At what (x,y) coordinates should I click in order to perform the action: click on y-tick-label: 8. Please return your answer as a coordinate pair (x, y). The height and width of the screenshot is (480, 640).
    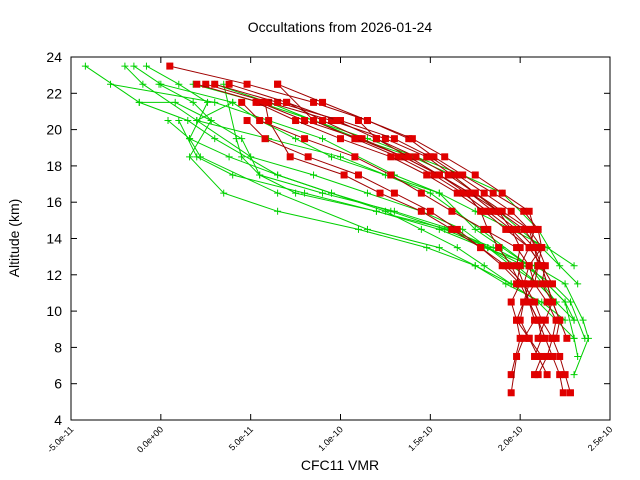
    Looking at the image, I should click on (58, 347).